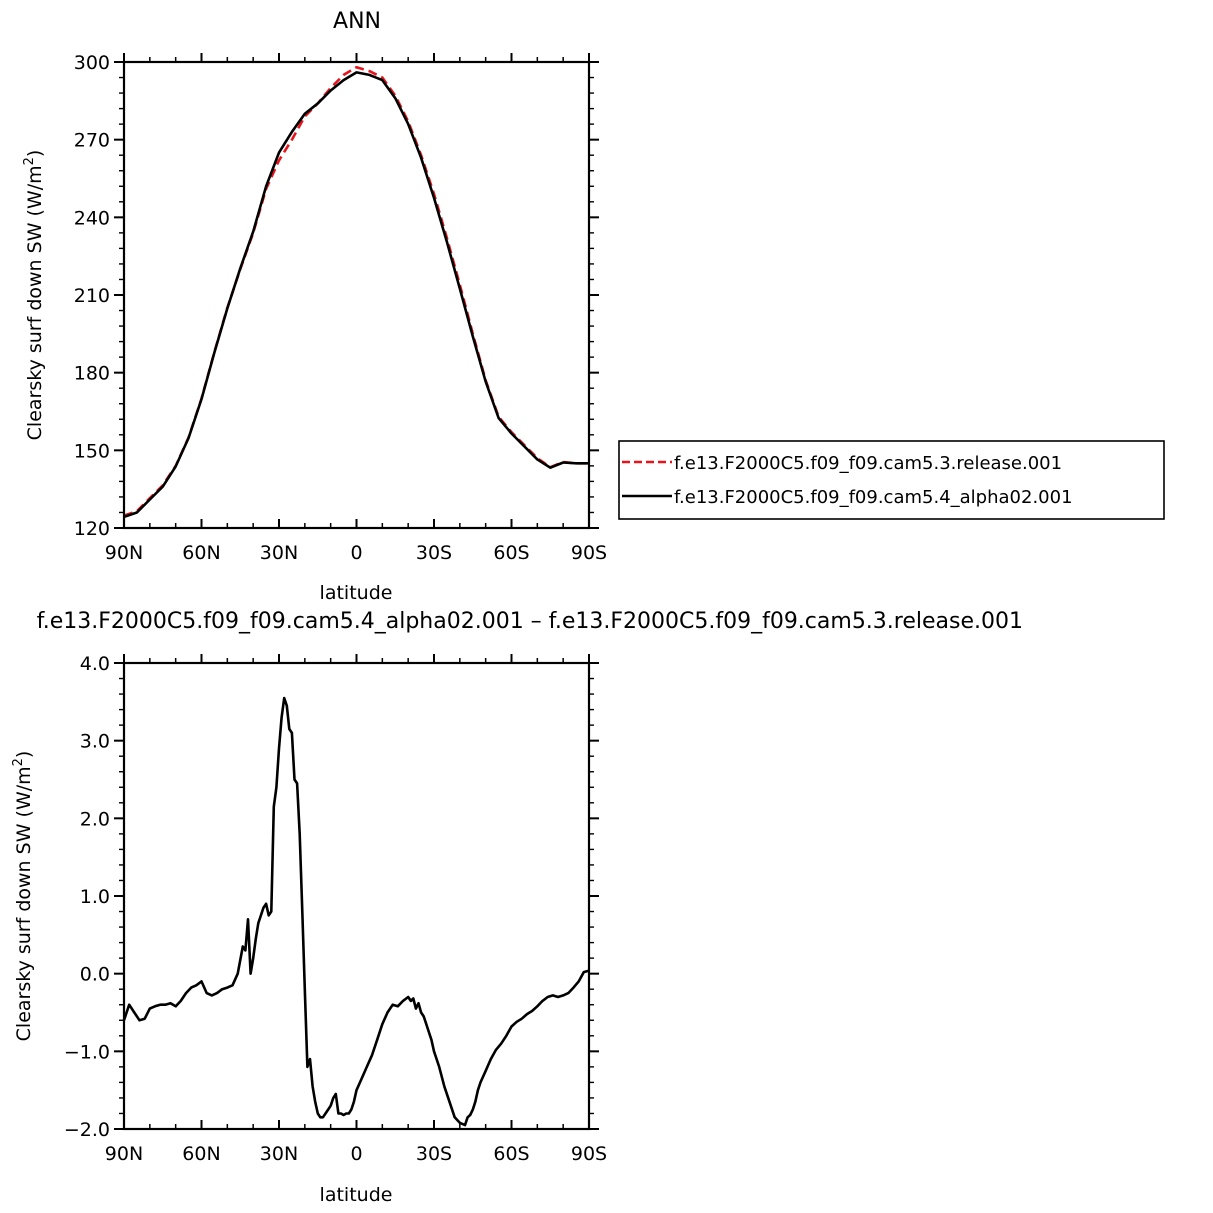 This screenshot has height=1213, width=1213. I want to click on bottom-chart-ylabel-close: ), so click(24, 754).